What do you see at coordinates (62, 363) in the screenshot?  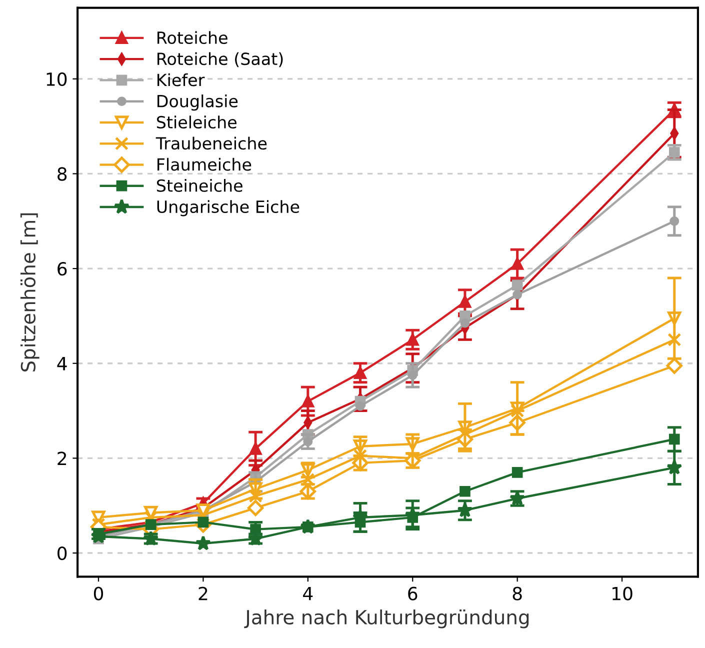 I see `y-tick-label: 4` at bounding box center [62, 363].